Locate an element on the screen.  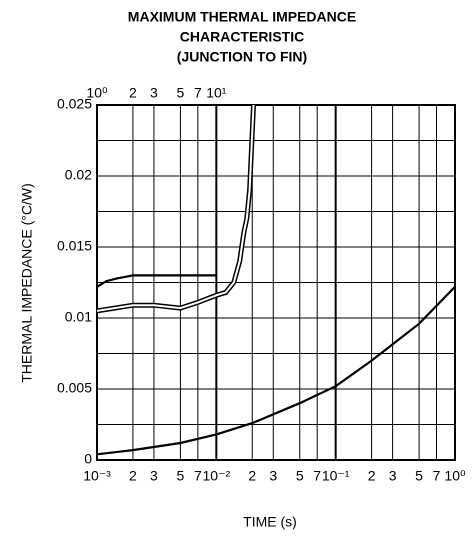
y-tick-label: 0.005 is located at coordinates (74, 388).